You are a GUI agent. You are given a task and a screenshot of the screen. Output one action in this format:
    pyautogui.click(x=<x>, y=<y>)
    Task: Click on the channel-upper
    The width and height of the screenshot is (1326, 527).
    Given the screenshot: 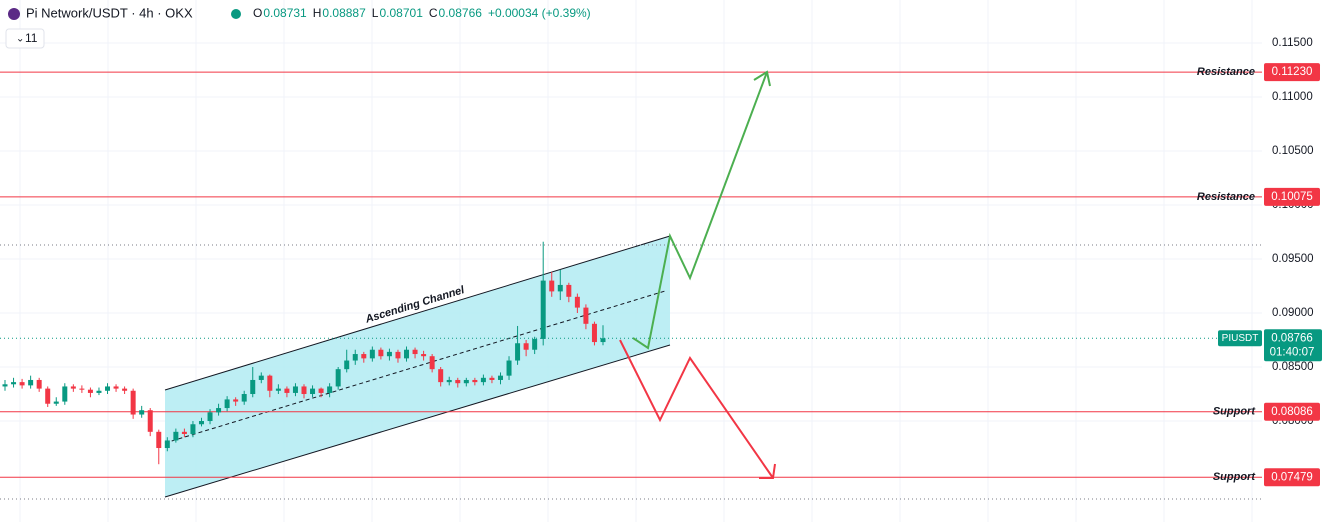 What is the action you would take?
    pyautogui.click(x=417, y=313)
    